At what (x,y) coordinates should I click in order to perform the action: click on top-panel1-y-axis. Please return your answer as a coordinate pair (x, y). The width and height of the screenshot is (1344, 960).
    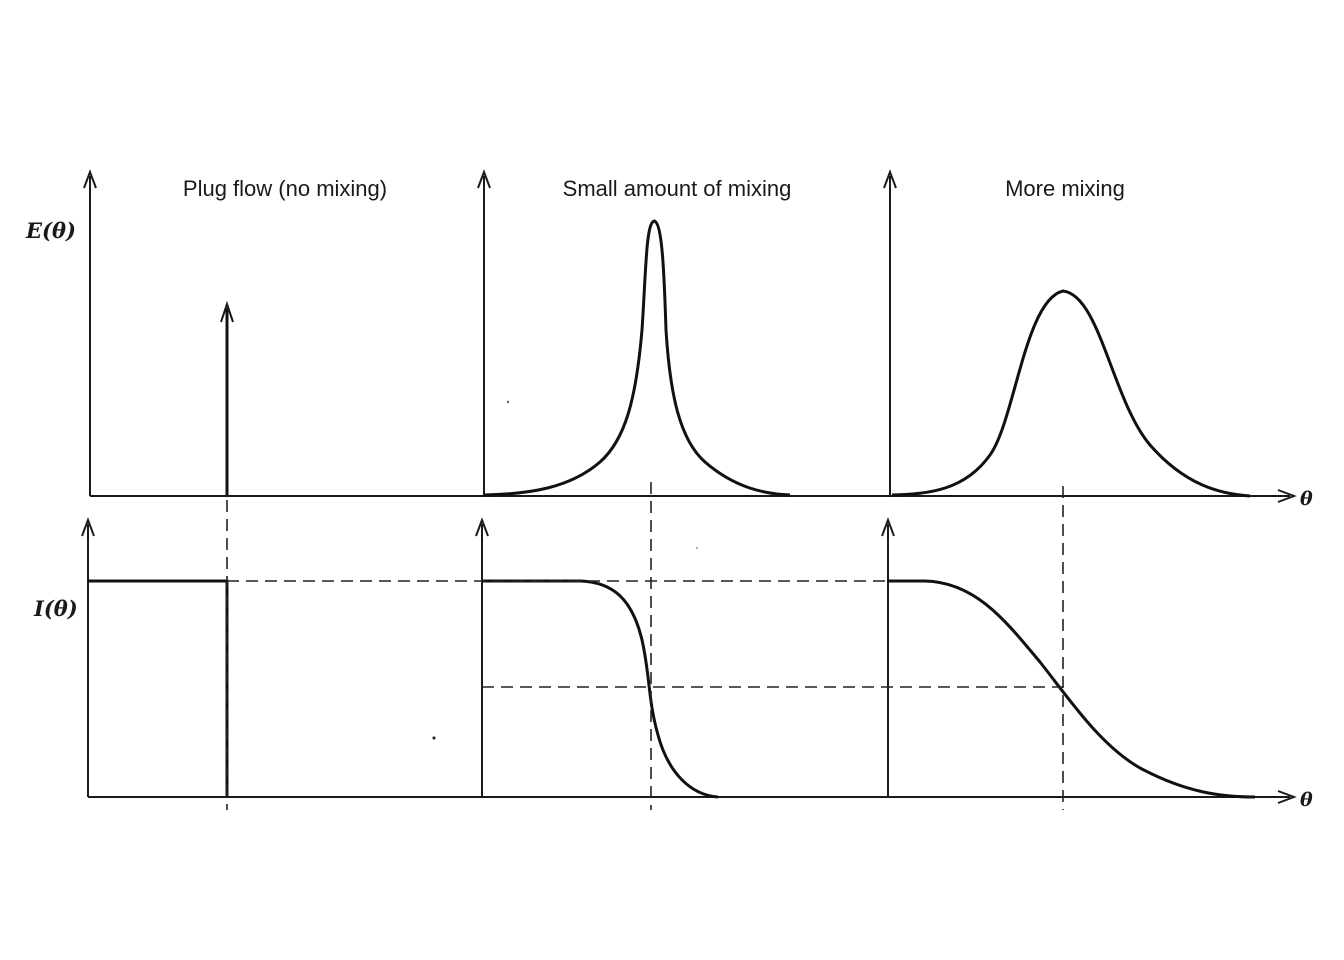
    Looking at the image, I should click on (90, 332).